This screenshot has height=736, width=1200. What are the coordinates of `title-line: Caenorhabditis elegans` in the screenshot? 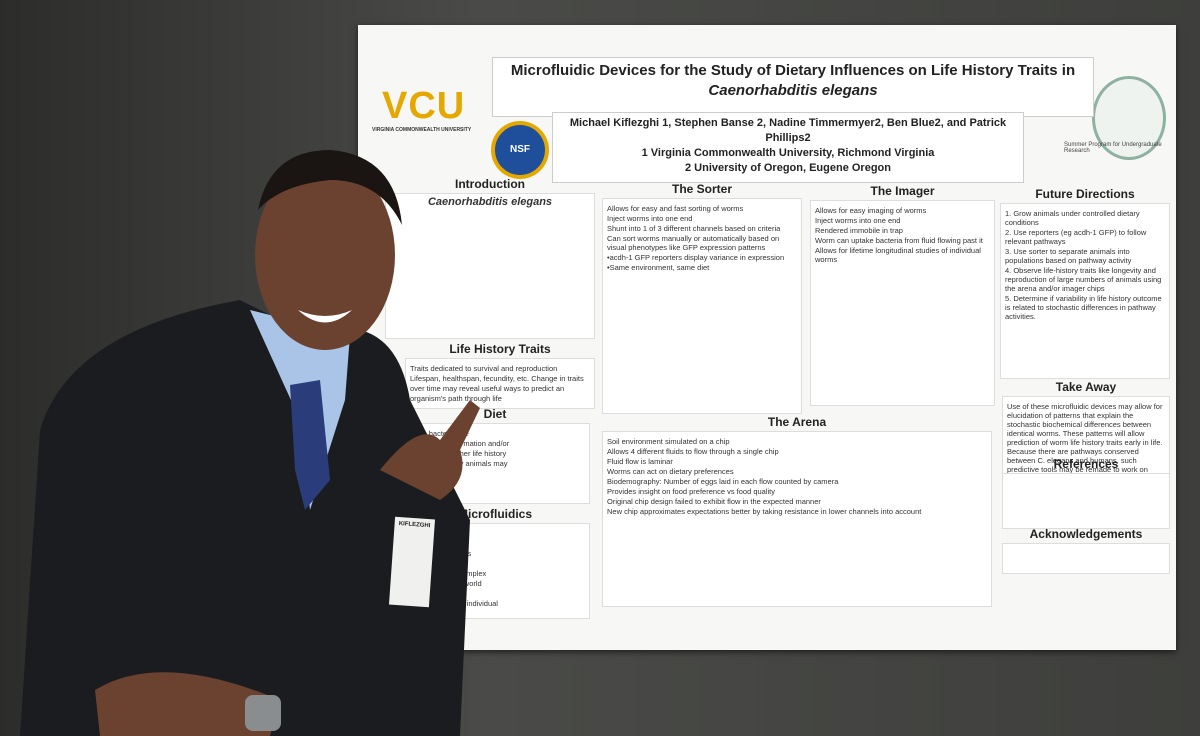 It's located at (793, 90).